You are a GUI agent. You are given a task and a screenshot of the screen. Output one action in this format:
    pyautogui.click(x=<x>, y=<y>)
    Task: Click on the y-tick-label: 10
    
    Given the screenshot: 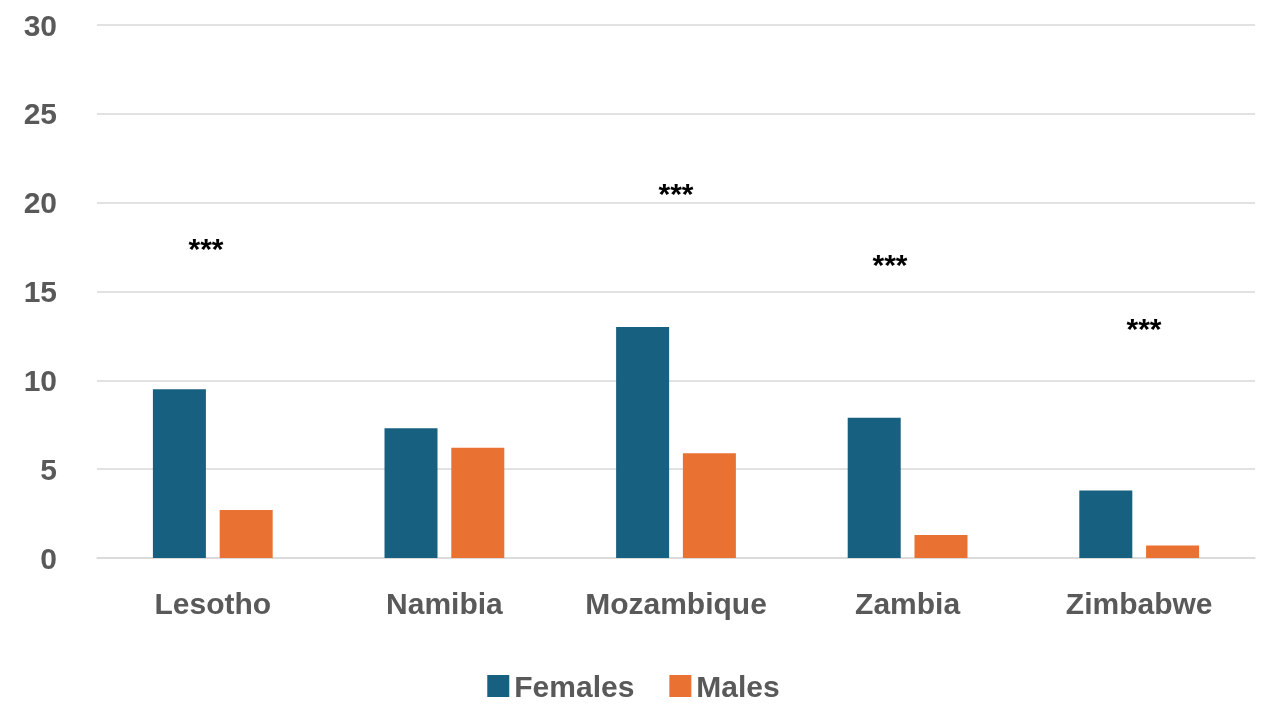 What is the action you would take?
    pyautogui.click(x=40, y=380)
    